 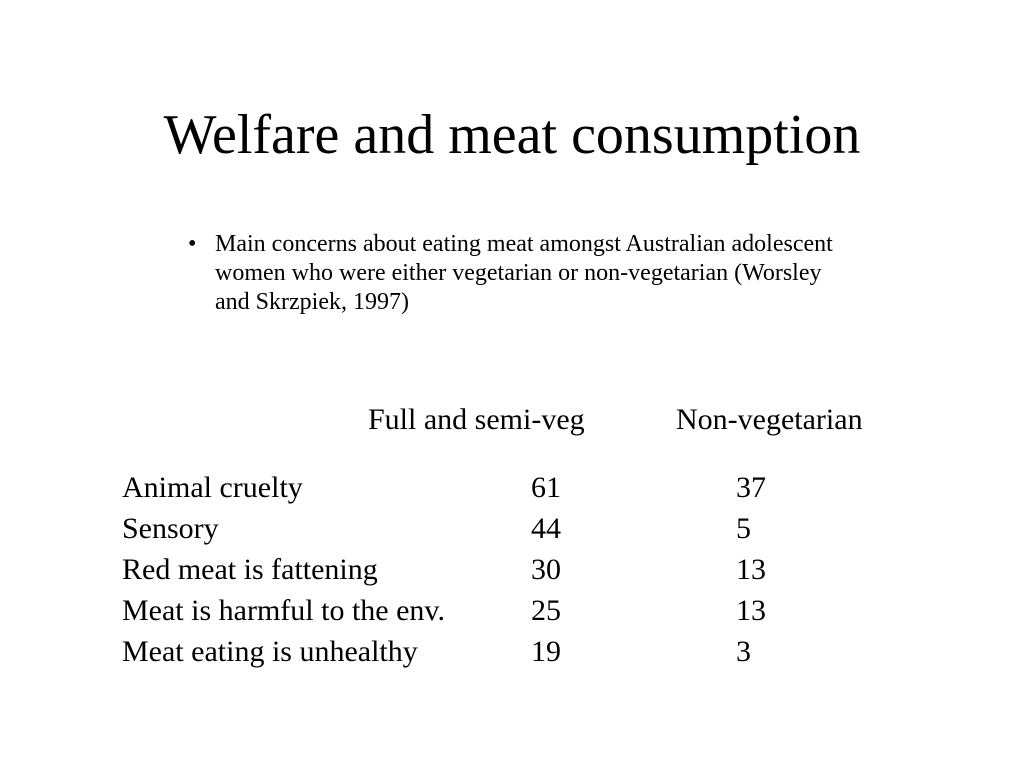 What do you see at coordinates (743, 651) in the screenshot?
I see `nonveg-value: 3` at bounding box center [743, 651].